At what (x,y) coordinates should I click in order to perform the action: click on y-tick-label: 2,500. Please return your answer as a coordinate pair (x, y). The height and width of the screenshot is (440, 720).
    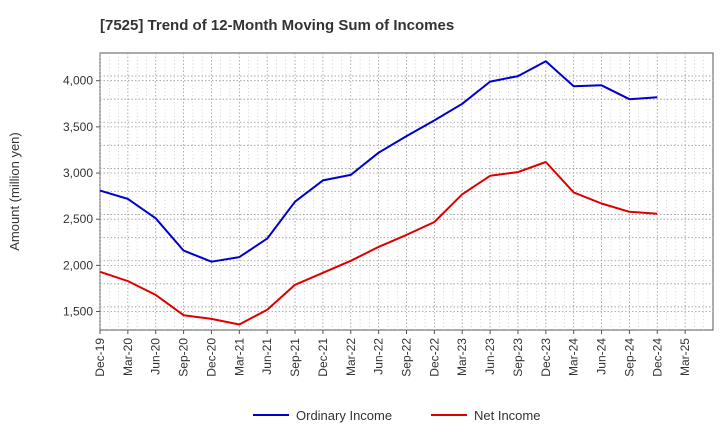
    Looking at the image, I should click on (78, 219).